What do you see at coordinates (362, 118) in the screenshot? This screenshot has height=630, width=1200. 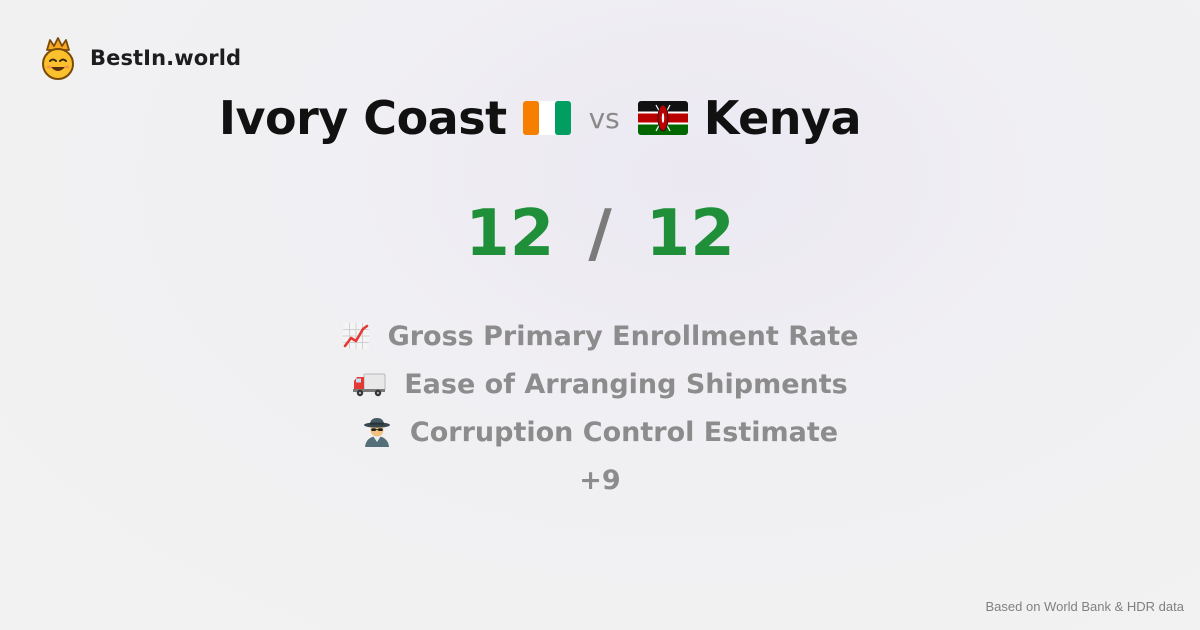 I see `country-a-name: Ivory Coast` at bounding box center [362, 118].